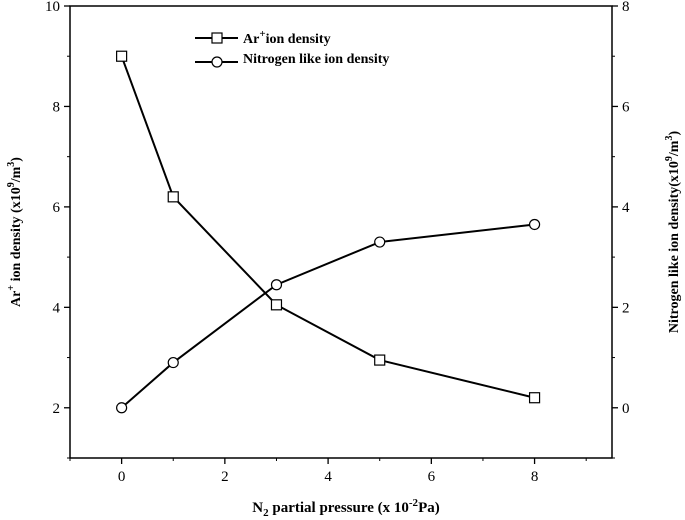 The image size is (685, 520). What do you see at coordinates (626, 308) in the screenshot?
I see `y-right-tick-label: 2` at bounding box center [626, 308].